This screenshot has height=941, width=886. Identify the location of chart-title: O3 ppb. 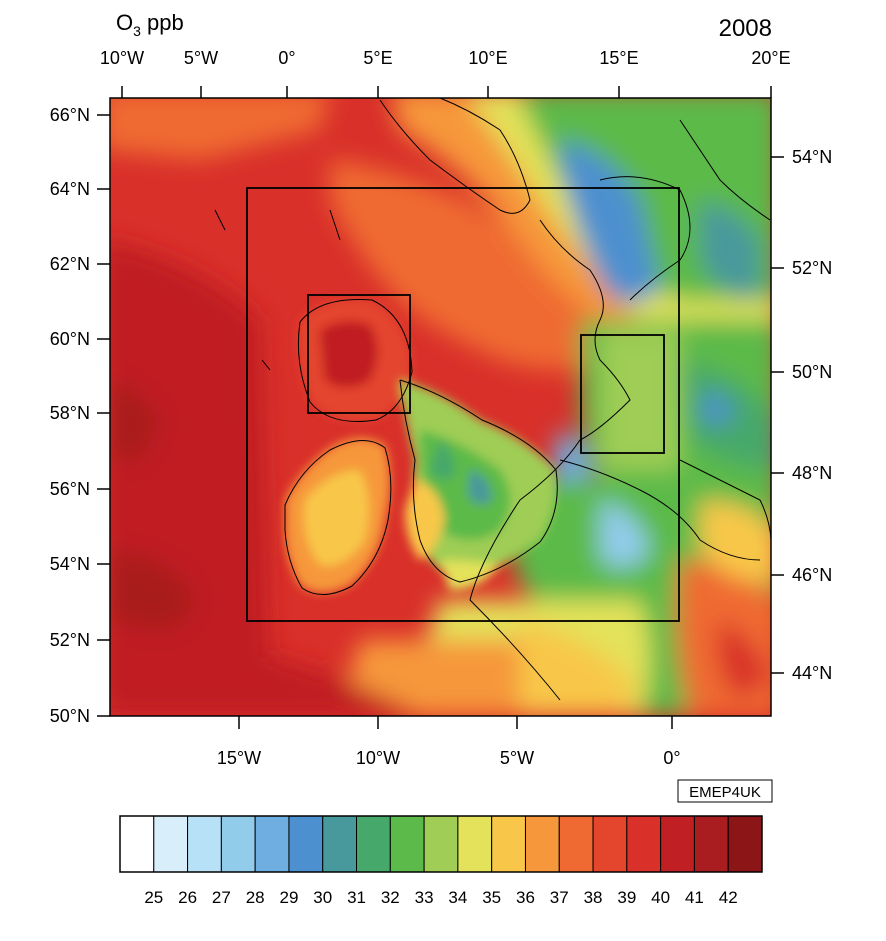
(150, 24).